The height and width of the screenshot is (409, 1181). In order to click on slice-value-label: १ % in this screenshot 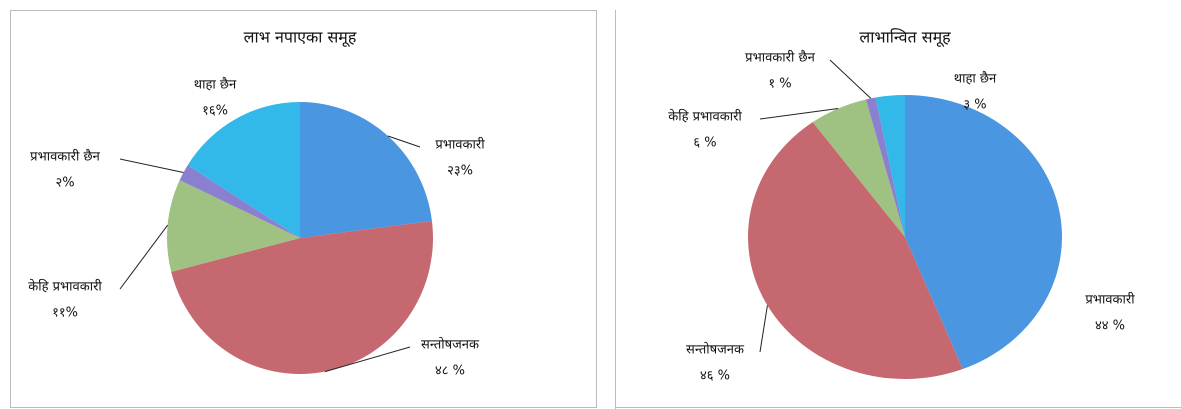, I will do `click(779, 84)`.